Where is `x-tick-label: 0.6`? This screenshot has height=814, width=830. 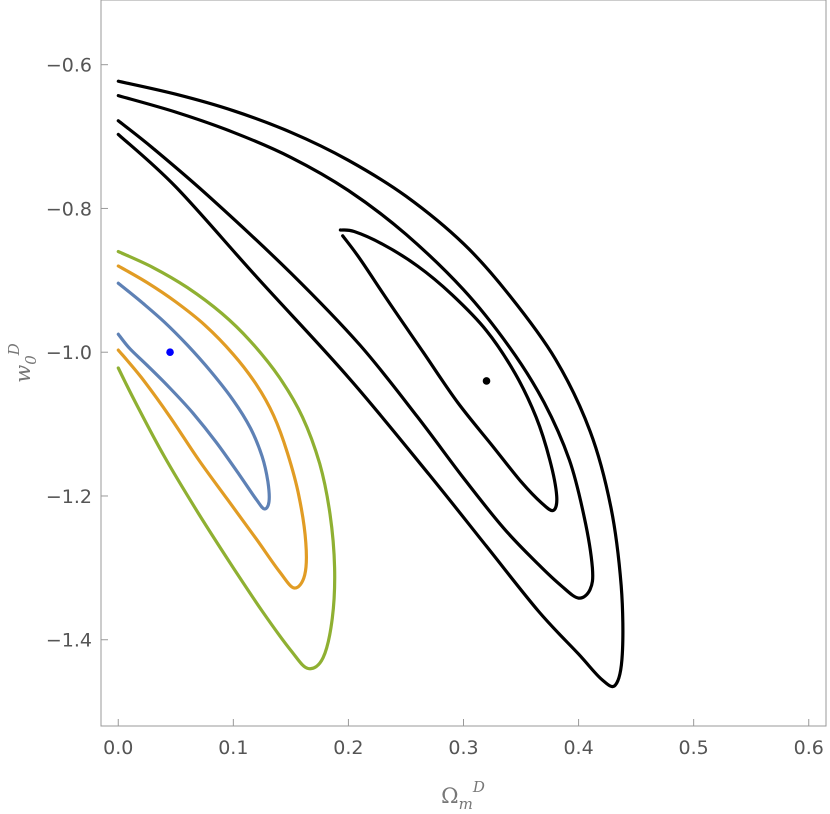 x-tick-label: 0.6 is located at coordinates (809, 748).